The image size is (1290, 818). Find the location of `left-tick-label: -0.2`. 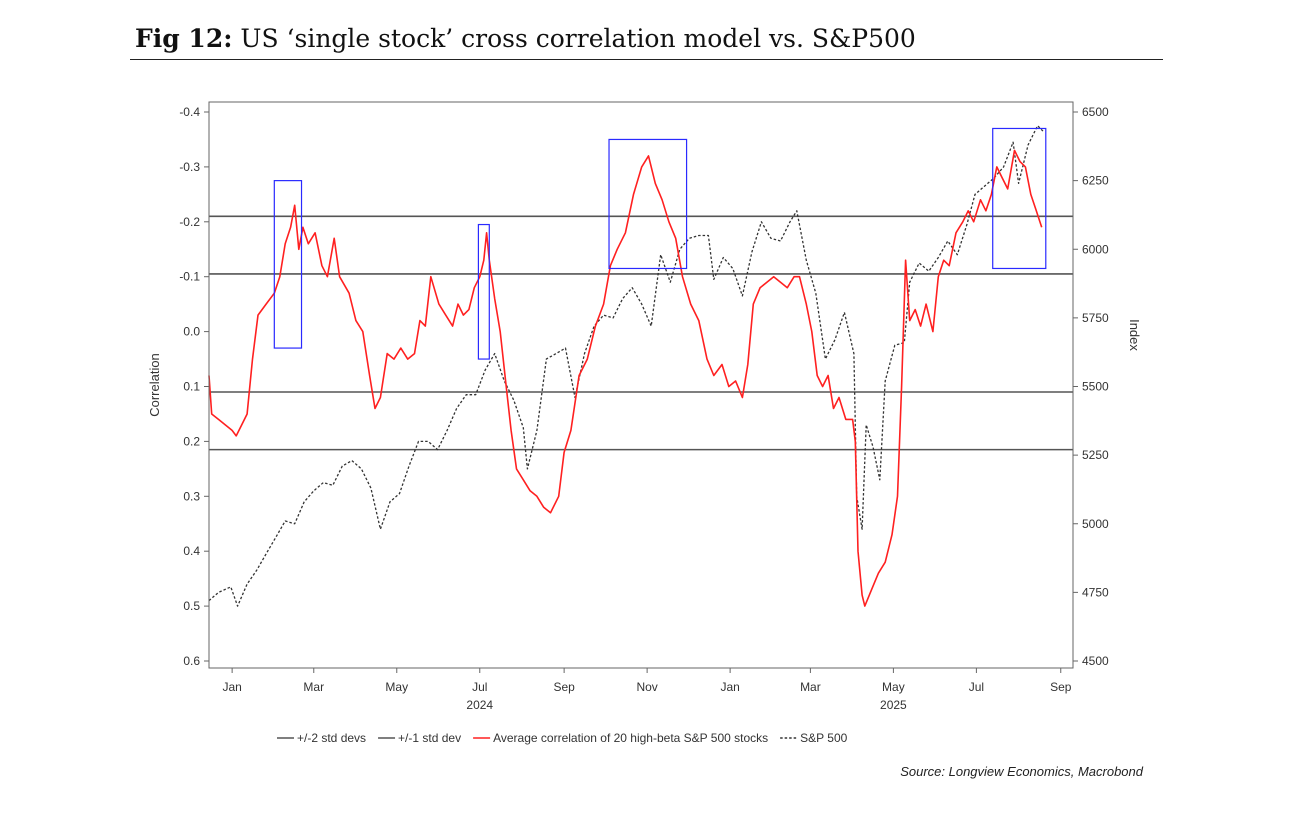

left-tick-label: -0.2 is located at coordinates (189, 222).